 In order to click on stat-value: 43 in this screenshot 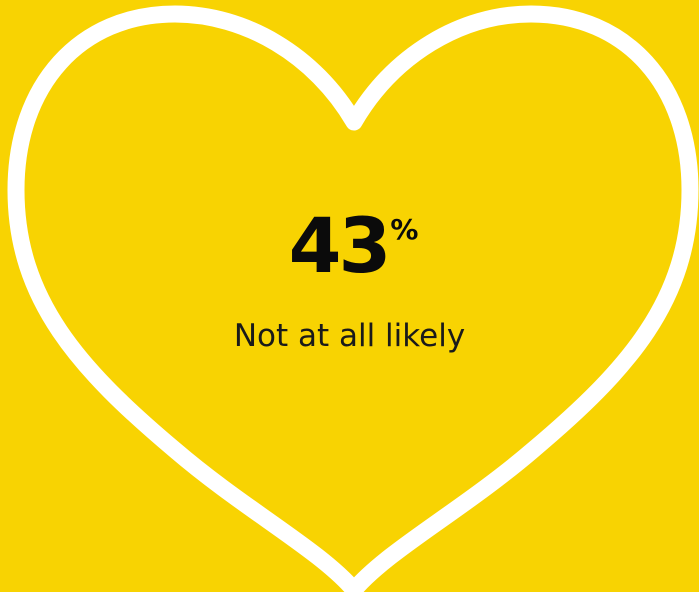, I will do `click(340, 245)`.